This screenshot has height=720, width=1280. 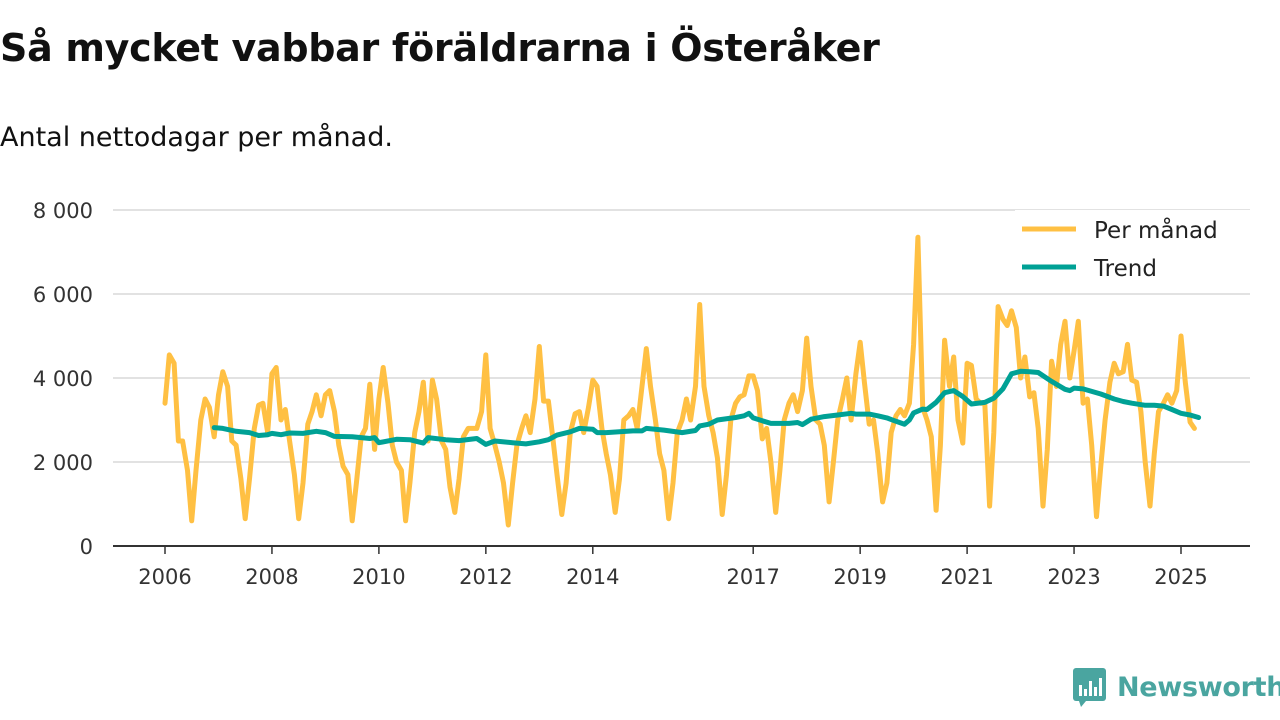 I want to click on x-tick-label-2008: 2008, so click(x=271, y=577).